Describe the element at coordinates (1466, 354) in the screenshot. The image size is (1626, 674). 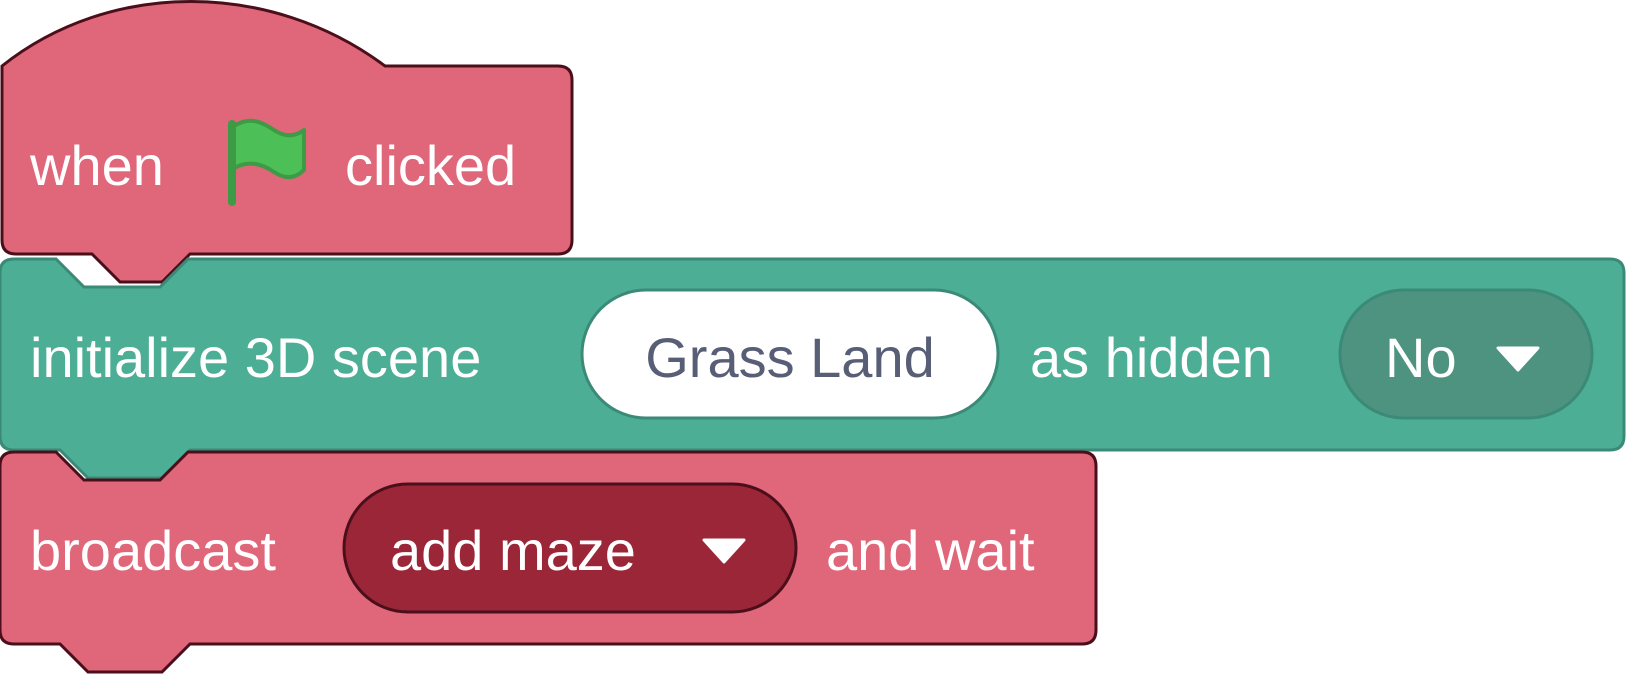
I see `hidden-dropdown: No` at that location.